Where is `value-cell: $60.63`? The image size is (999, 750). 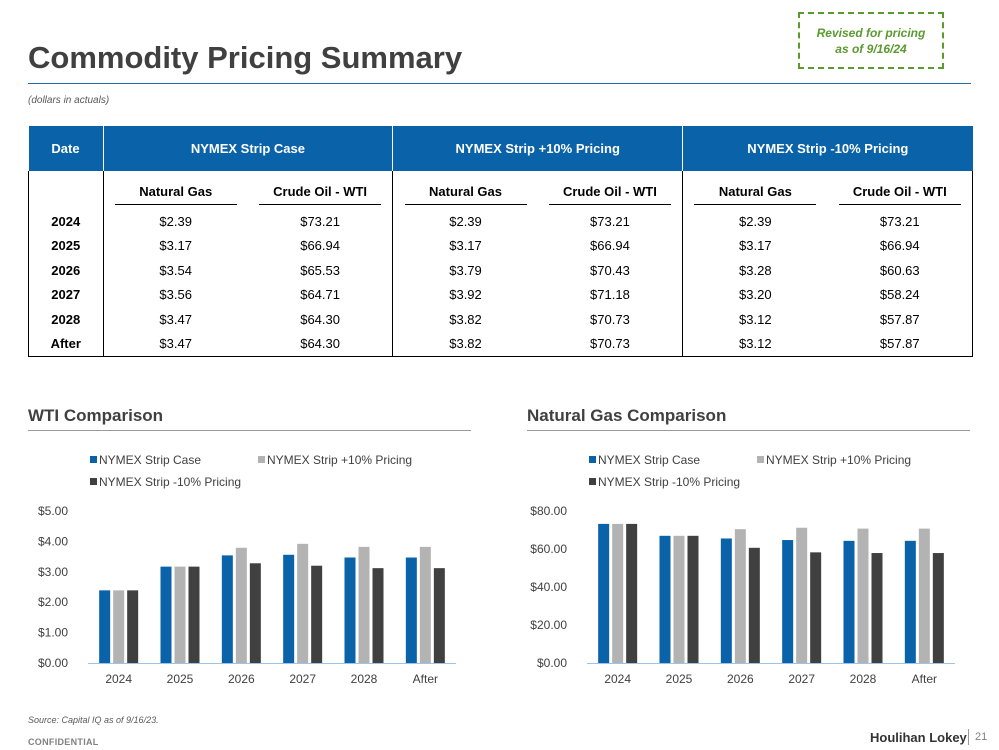
value-cell: $60.63 is located at coordinates (900, 270).